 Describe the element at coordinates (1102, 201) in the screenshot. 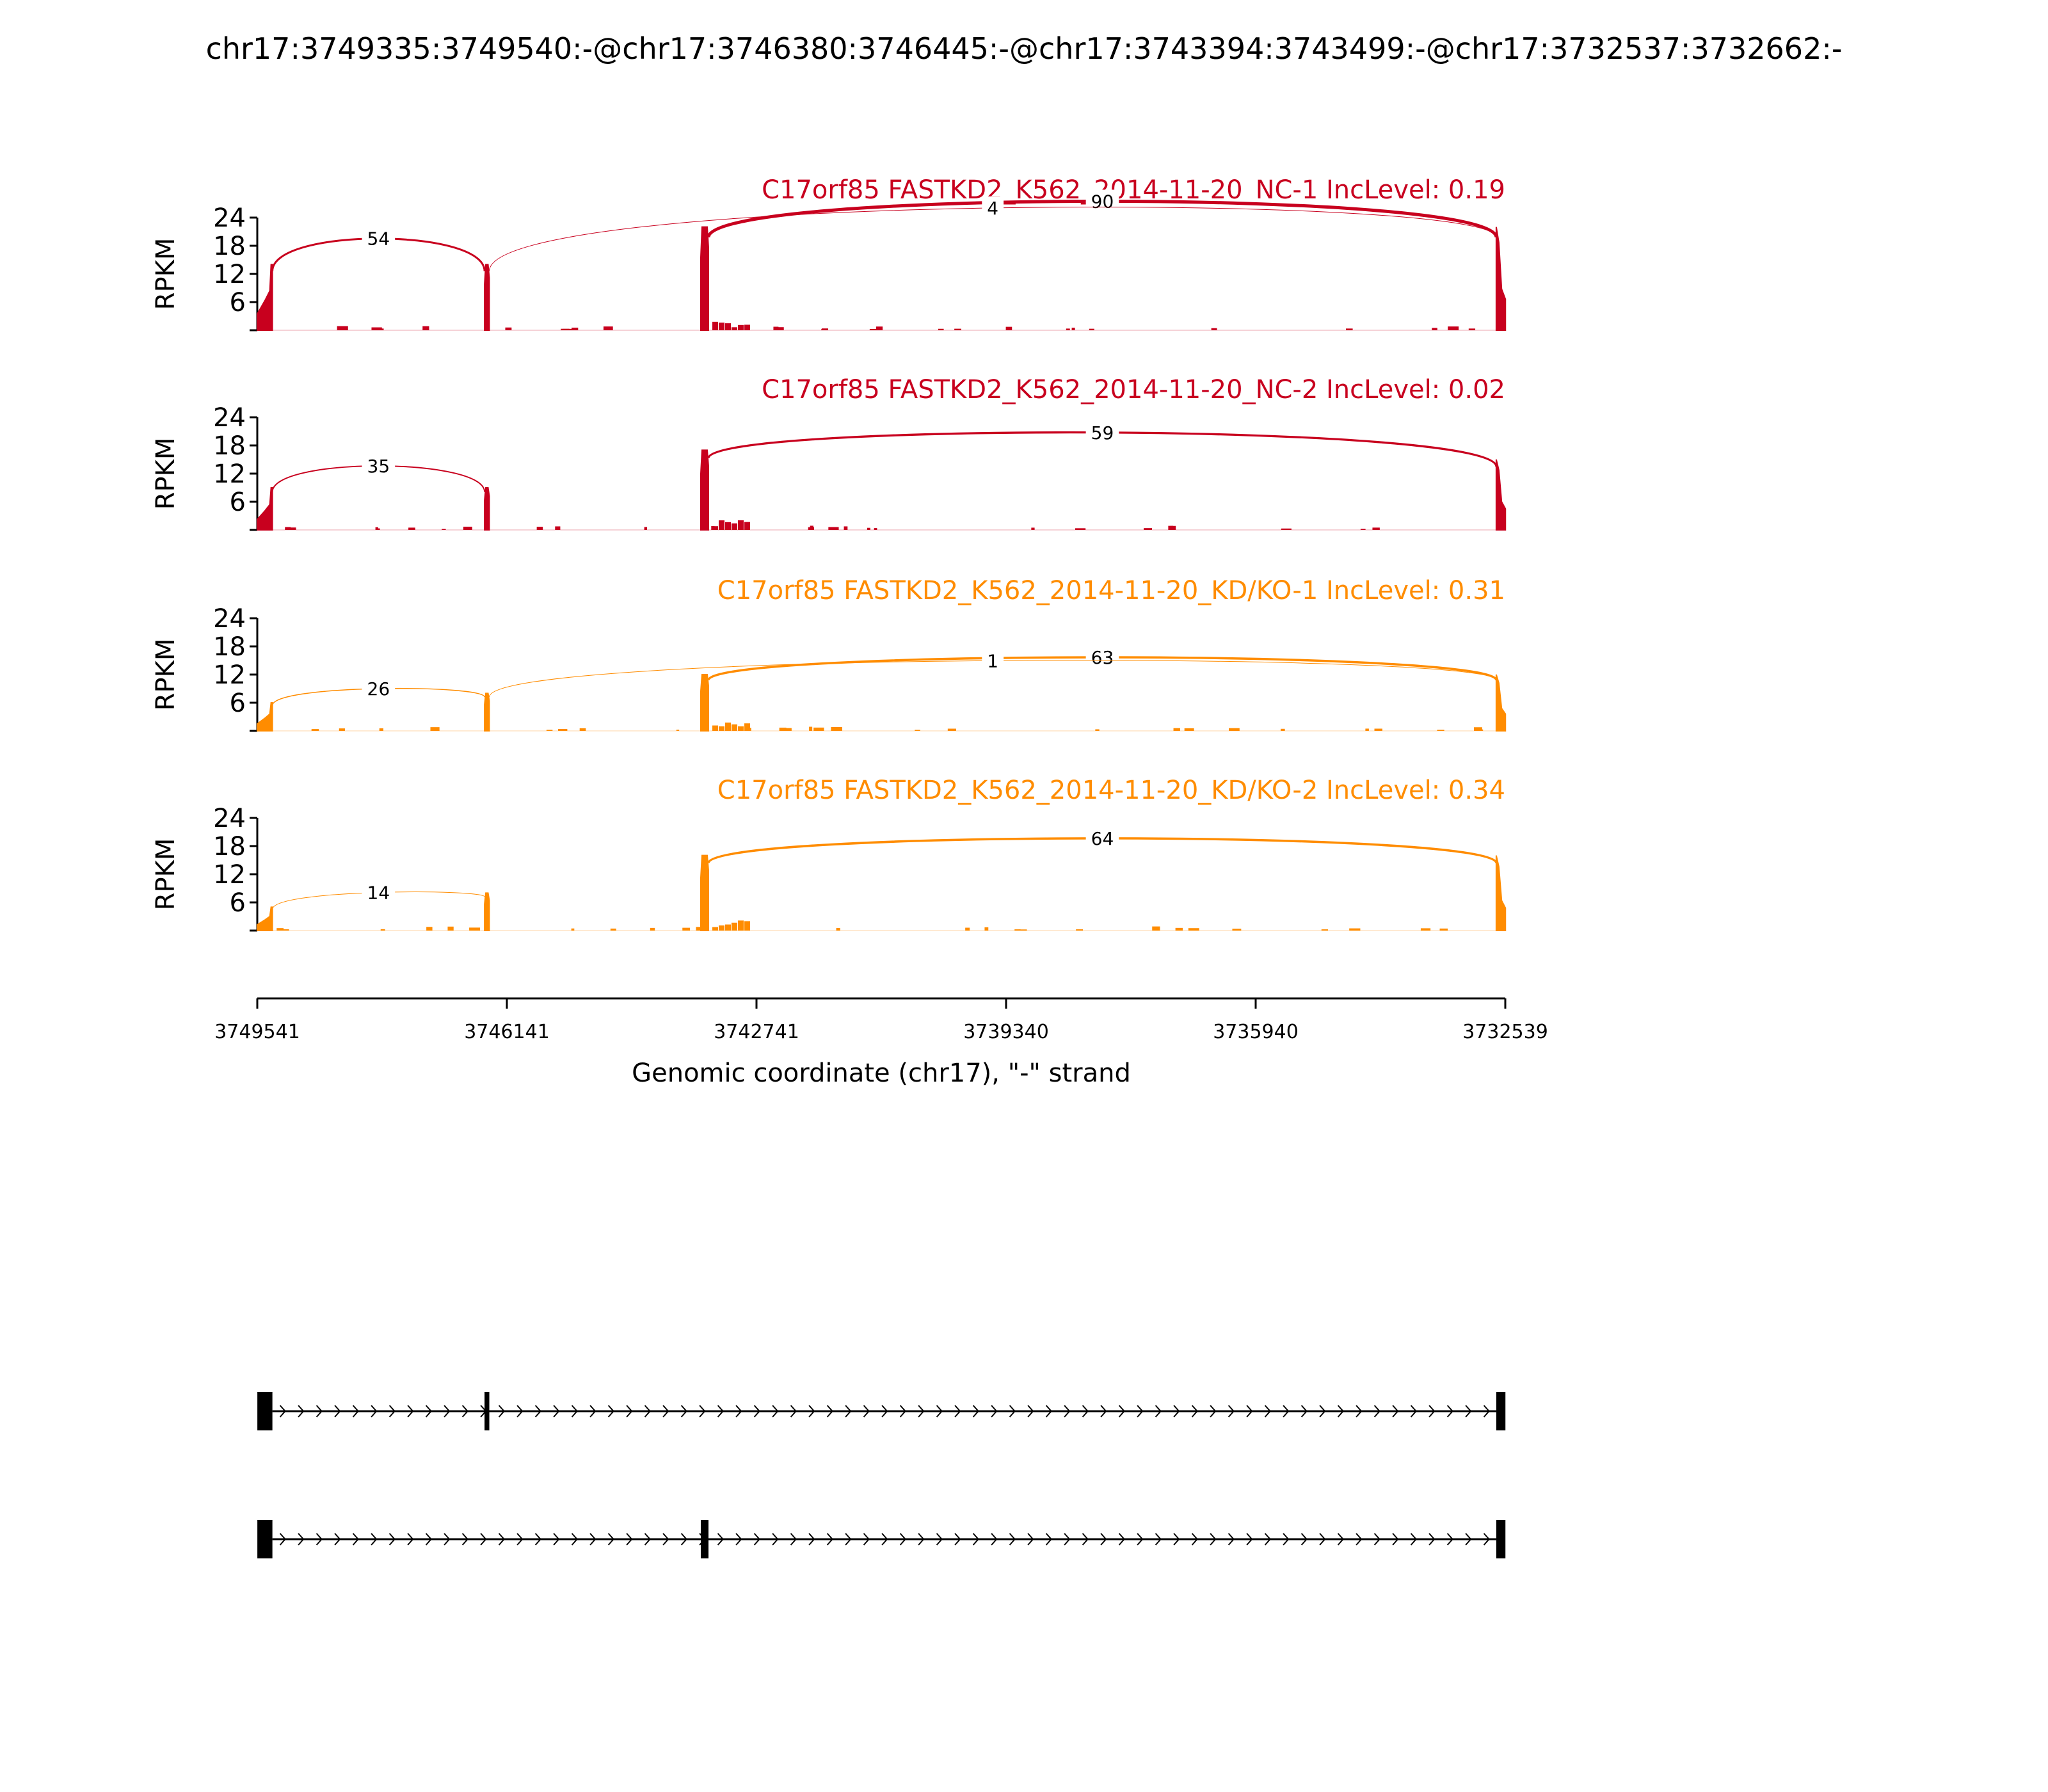

I see `junction-count-label: 90` at that location.